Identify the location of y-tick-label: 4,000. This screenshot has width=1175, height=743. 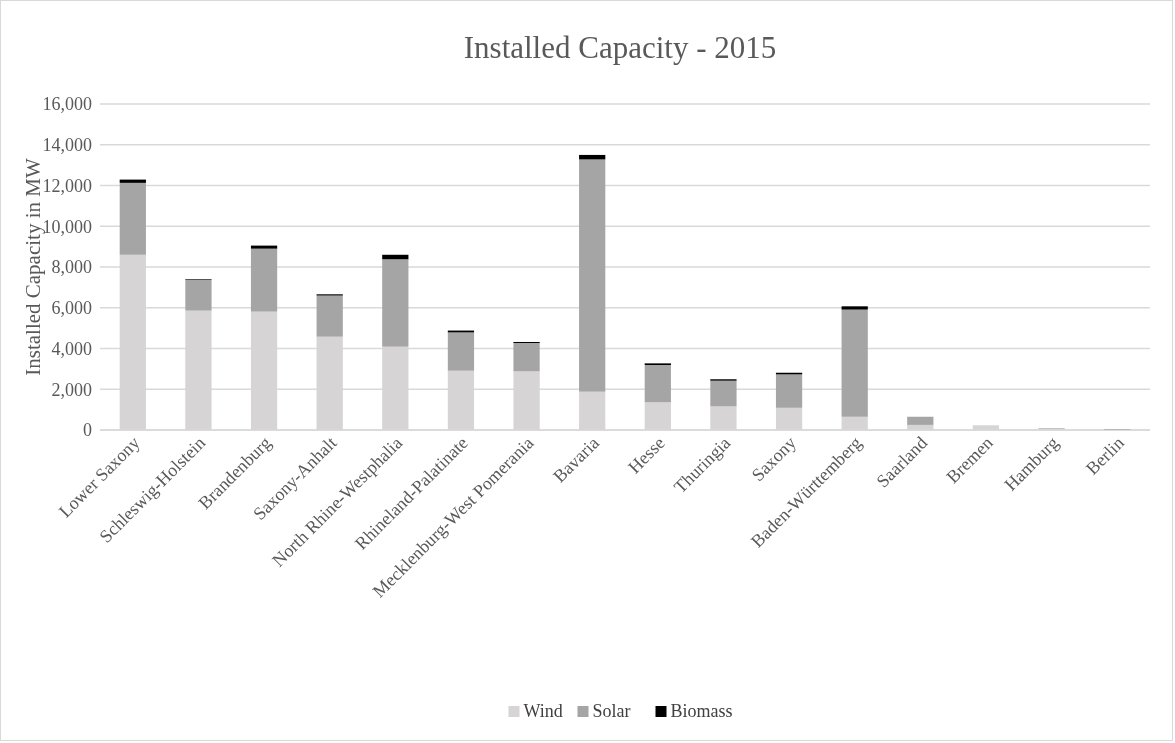
(71, 348).